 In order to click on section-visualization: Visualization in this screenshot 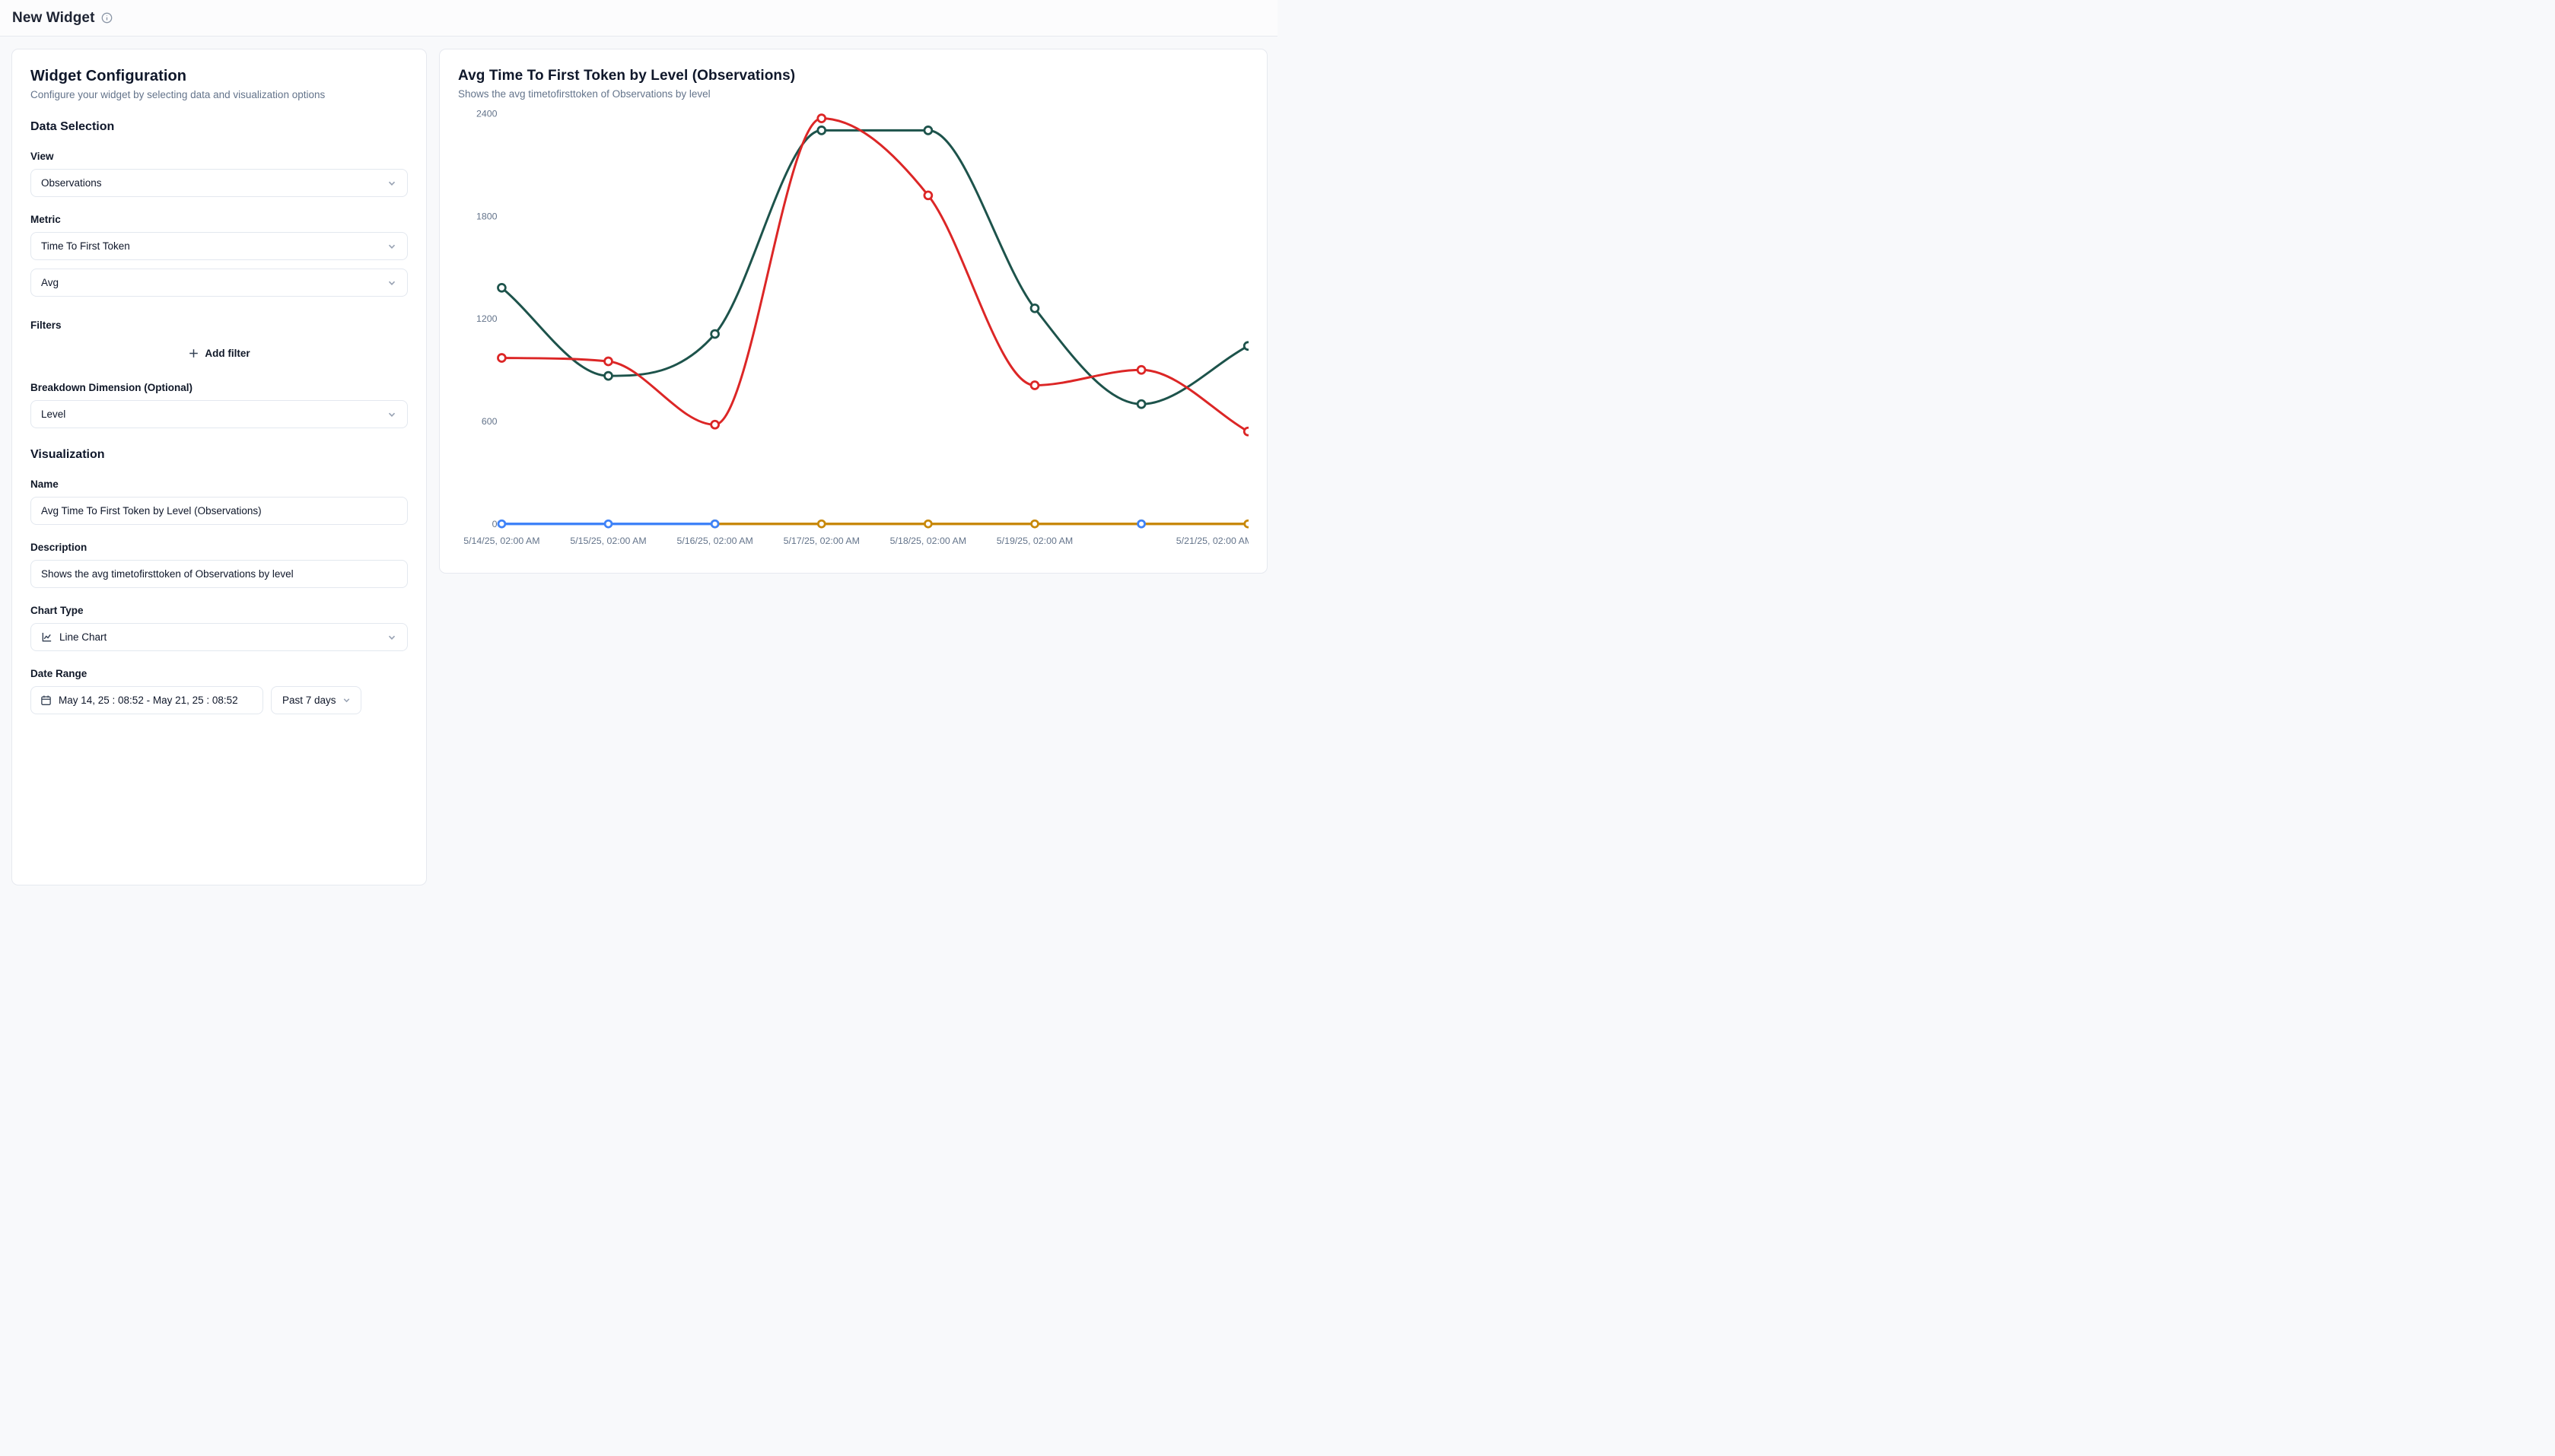, I will do `click(67, 454)`.